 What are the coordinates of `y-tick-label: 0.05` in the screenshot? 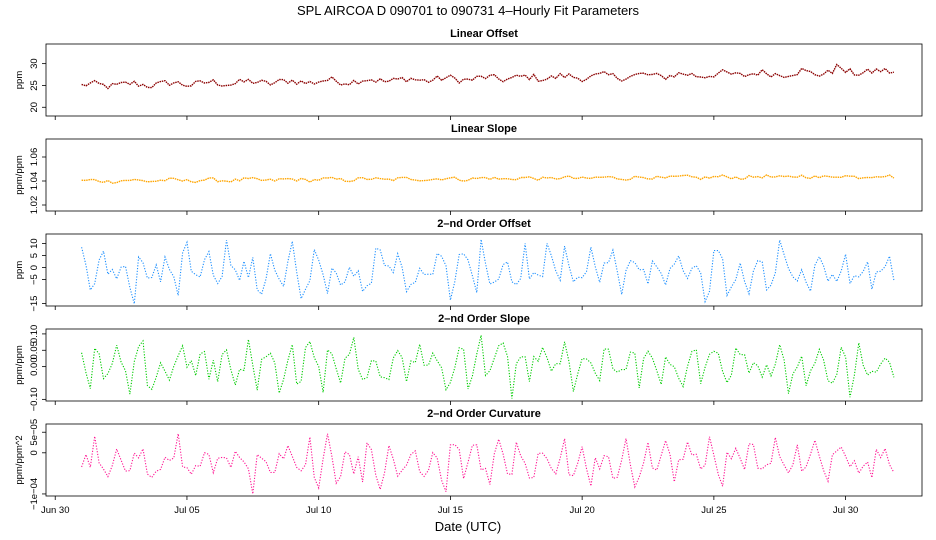 It's located at (34, 350).